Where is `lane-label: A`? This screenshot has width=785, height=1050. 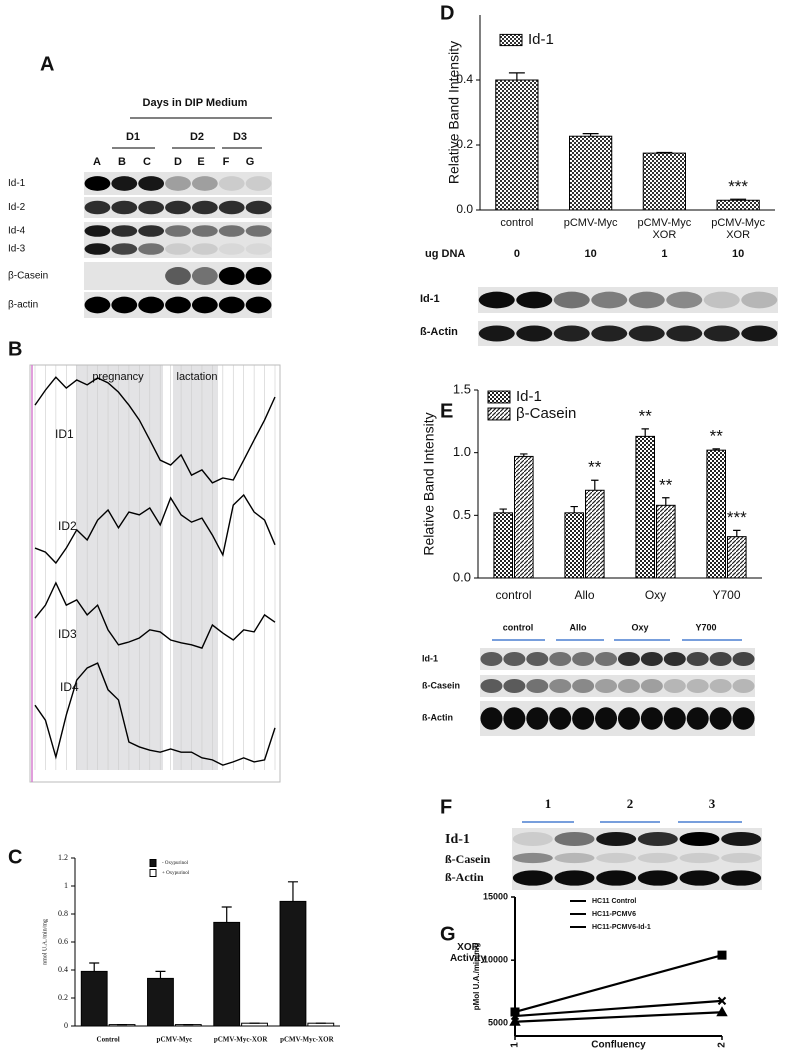
lane-label: A is located at coordinates (97, 162).